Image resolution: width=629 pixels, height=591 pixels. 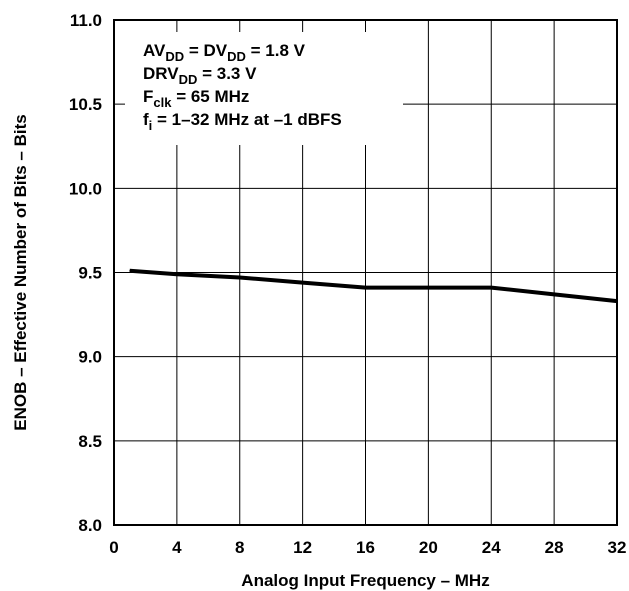 I want to click on y-tick-label: 9.0, so click(x=90, y=357).